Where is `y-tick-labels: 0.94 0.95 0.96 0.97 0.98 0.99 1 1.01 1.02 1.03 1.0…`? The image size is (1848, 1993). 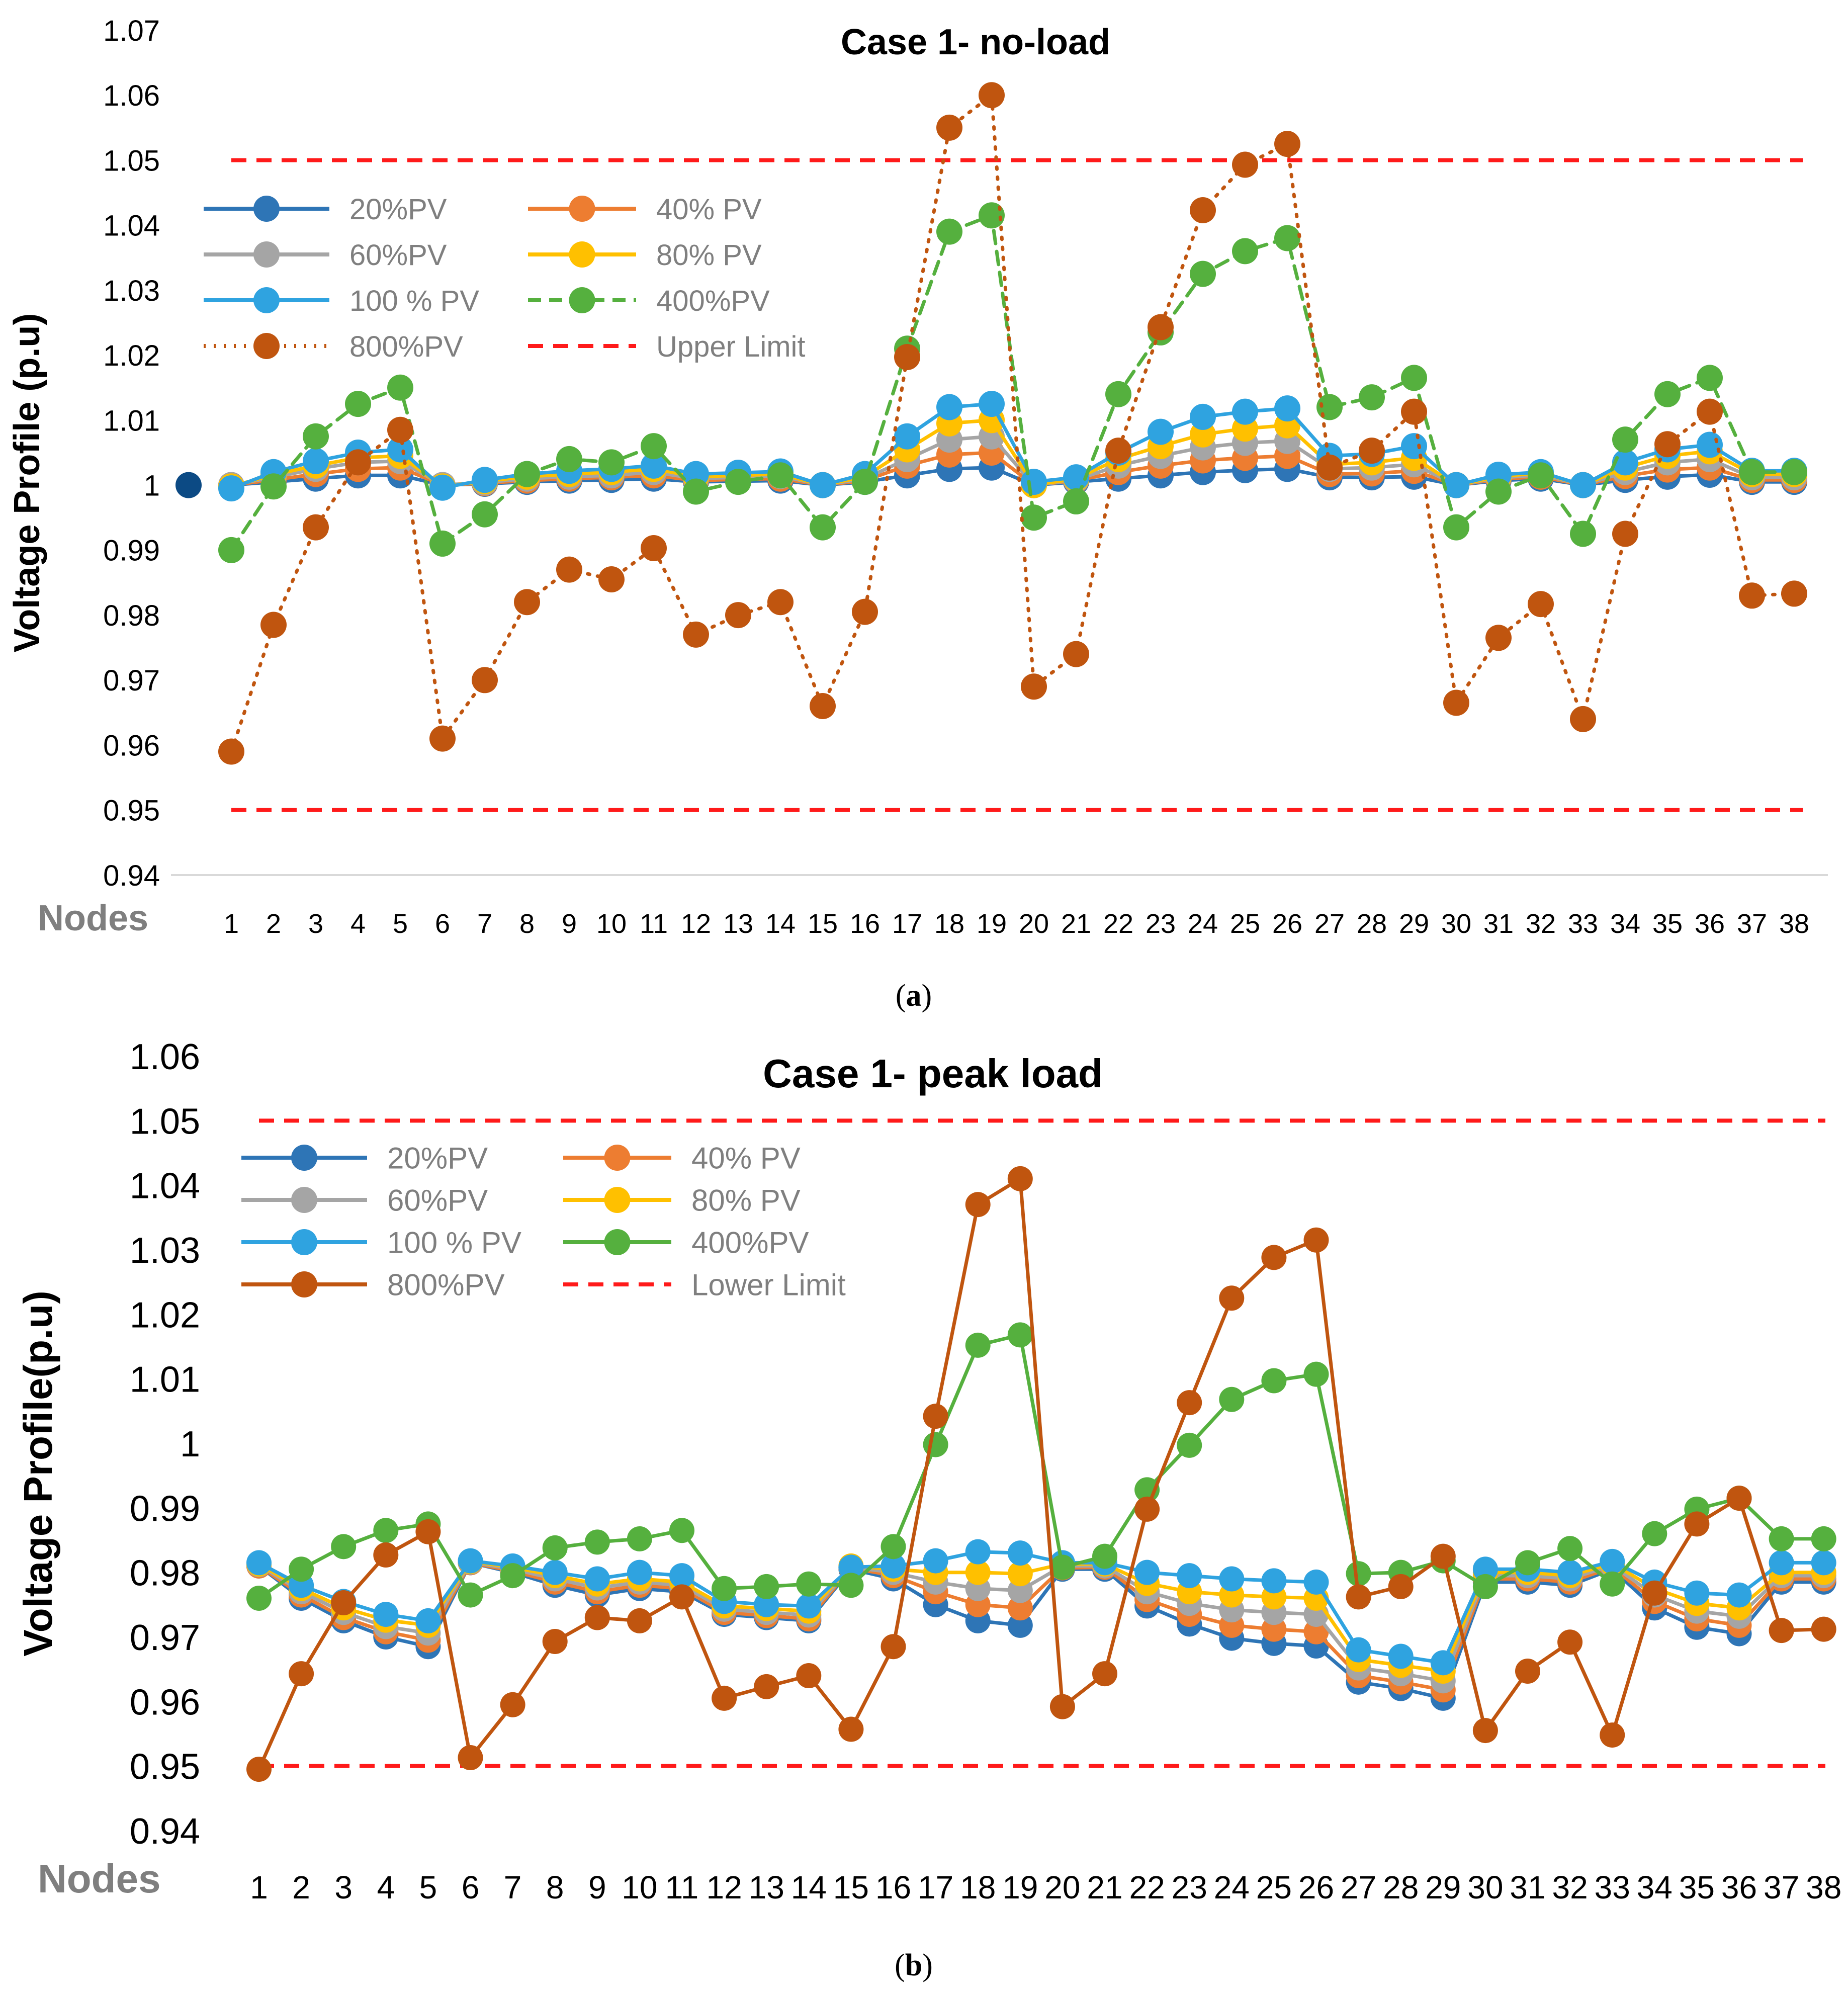
y-tick-labels: 0.94 0.95 0.96 0.97 0.98 0.99 1 1.01 1.02 1.03 1.0… is located at coordinates (131, 454).